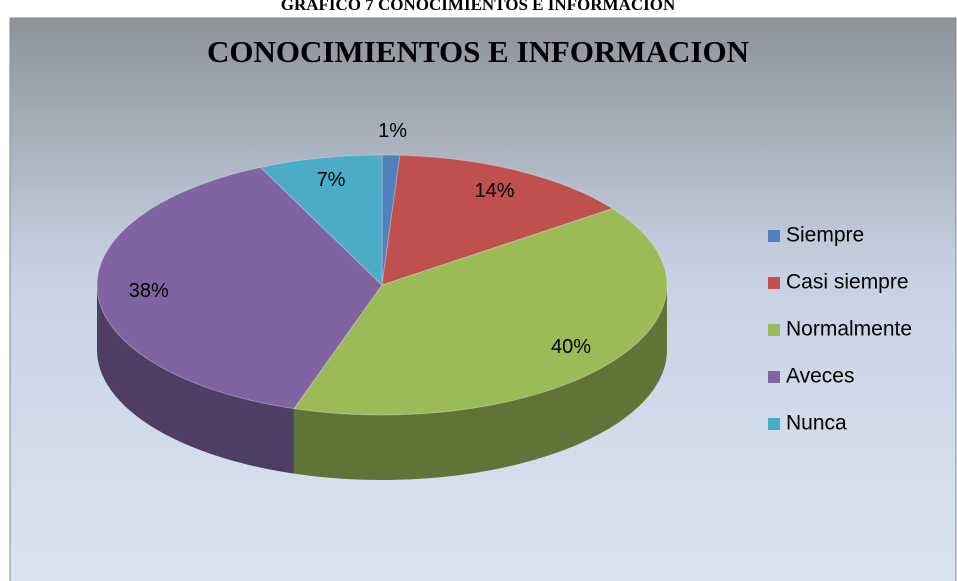  What do you see at coordinates (571, 347) in the screenshot?
I see `data-label: 40%` at bounding box center [571, 347].